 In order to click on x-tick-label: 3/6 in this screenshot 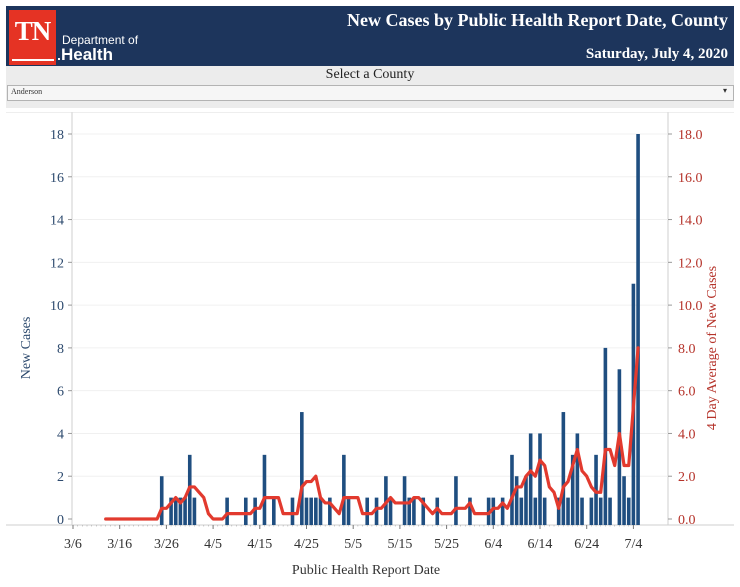, I will do `click(73, 544)`.